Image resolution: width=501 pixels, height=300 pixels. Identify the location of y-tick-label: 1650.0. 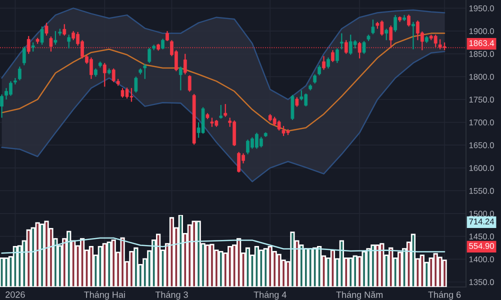
(481, 145).